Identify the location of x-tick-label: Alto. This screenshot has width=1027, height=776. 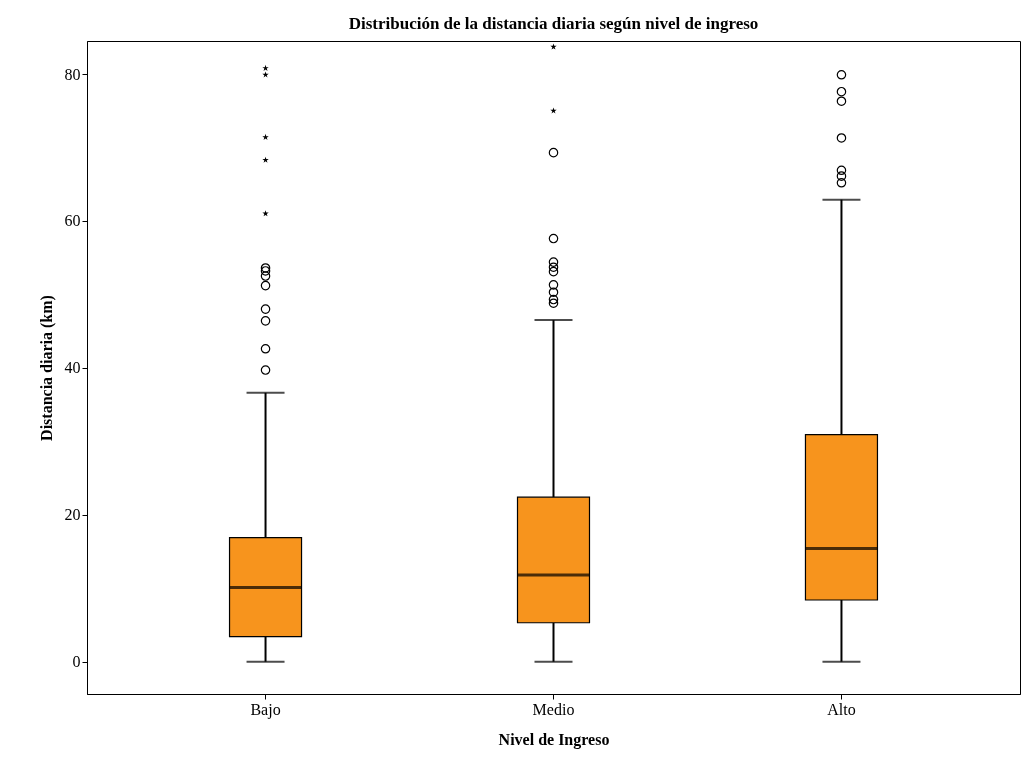
(841, 709).